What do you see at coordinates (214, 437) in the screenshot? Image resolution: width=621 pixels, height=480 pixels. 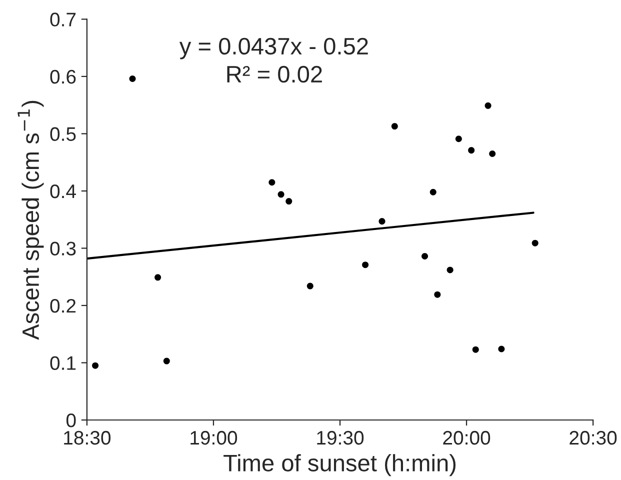 I see `x-tick-label: 19:00` at bounding box center [214, 437].